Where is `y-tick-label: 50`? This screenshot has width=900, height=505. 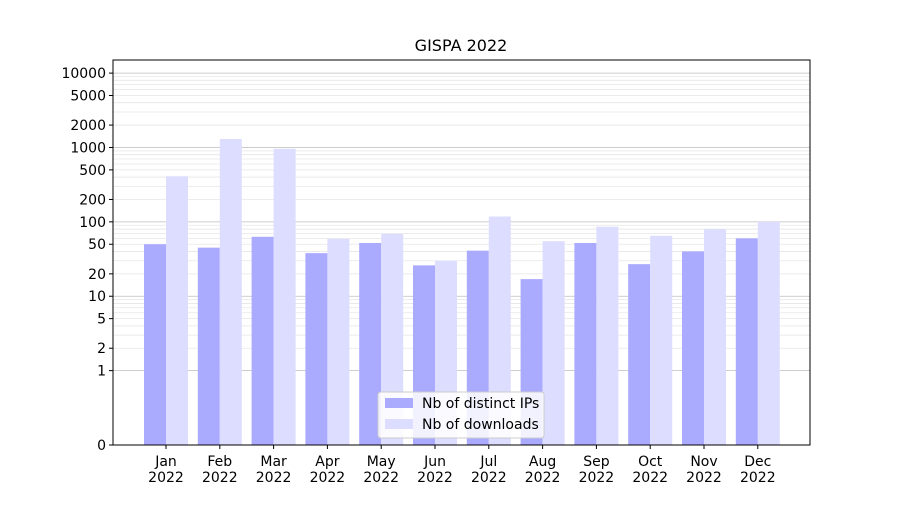
y-tick-label: 50 is located at coordinates (97, 245).